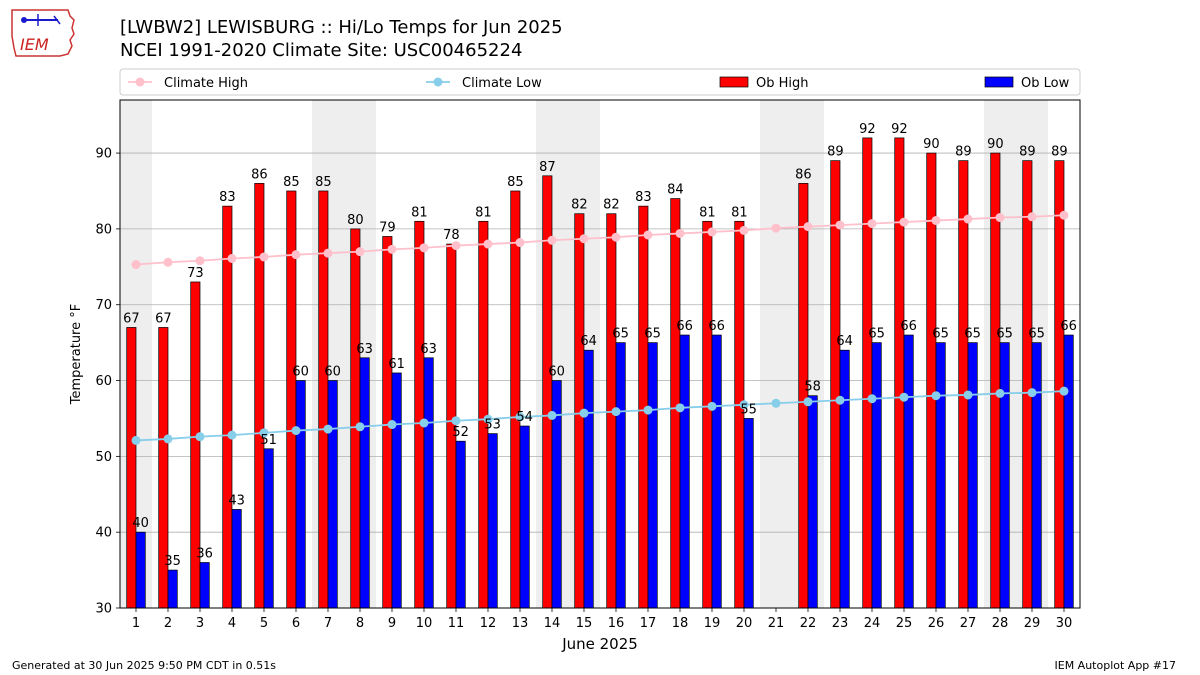 The height and width of the screenshot is (675, 1200). I want to click on ob-low-label: 60, so click(332, 372).